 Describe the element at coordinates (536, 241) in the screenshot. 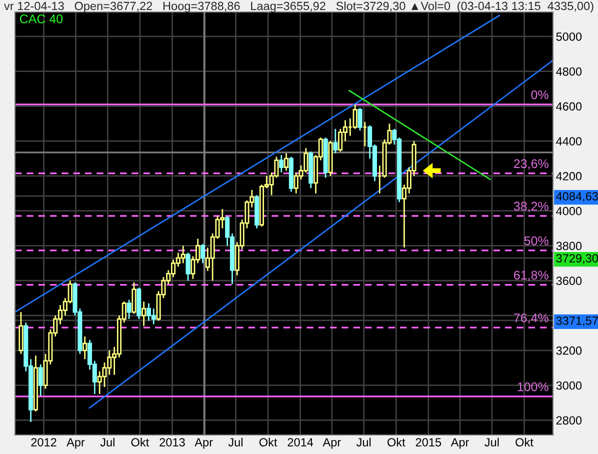

I see `annotation: 50%` at that location.